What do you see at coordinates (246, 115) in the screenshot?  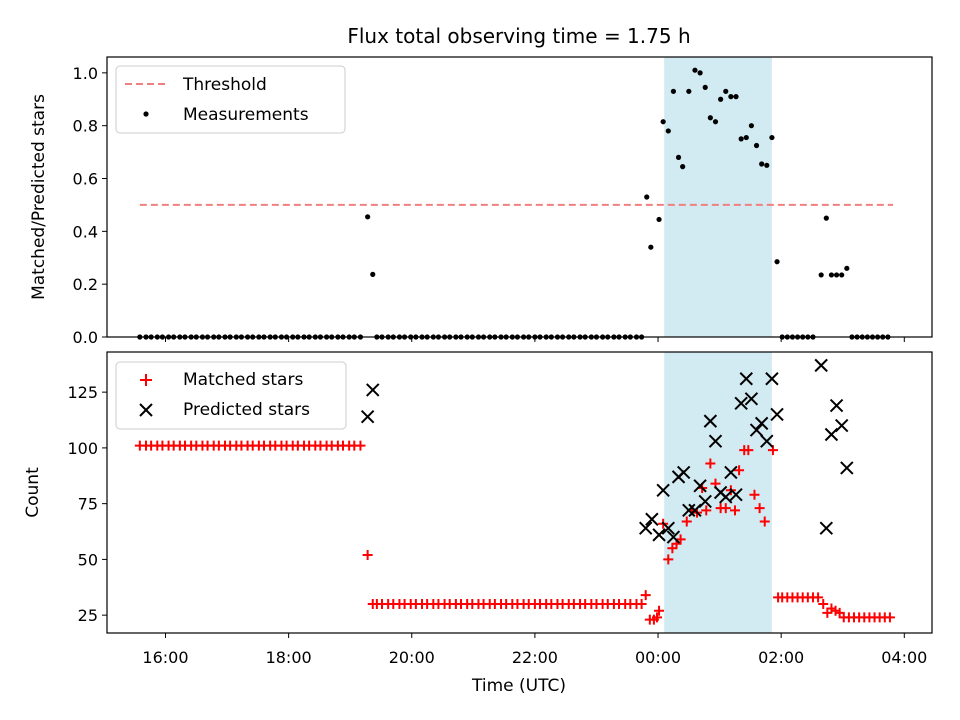 I see `legend-measurements-label: Measurements` at bounding box center [246, 115].